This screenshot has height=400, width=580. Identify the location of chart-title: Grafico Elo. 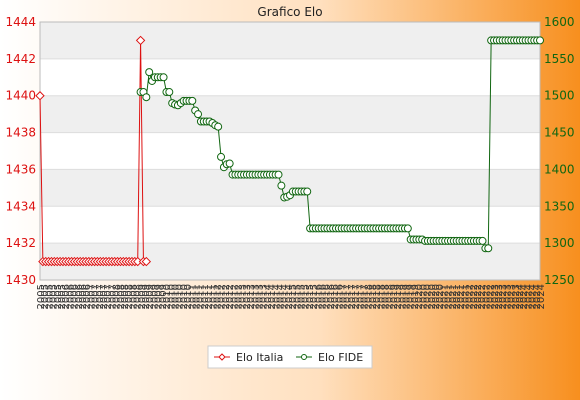
(289, 12).